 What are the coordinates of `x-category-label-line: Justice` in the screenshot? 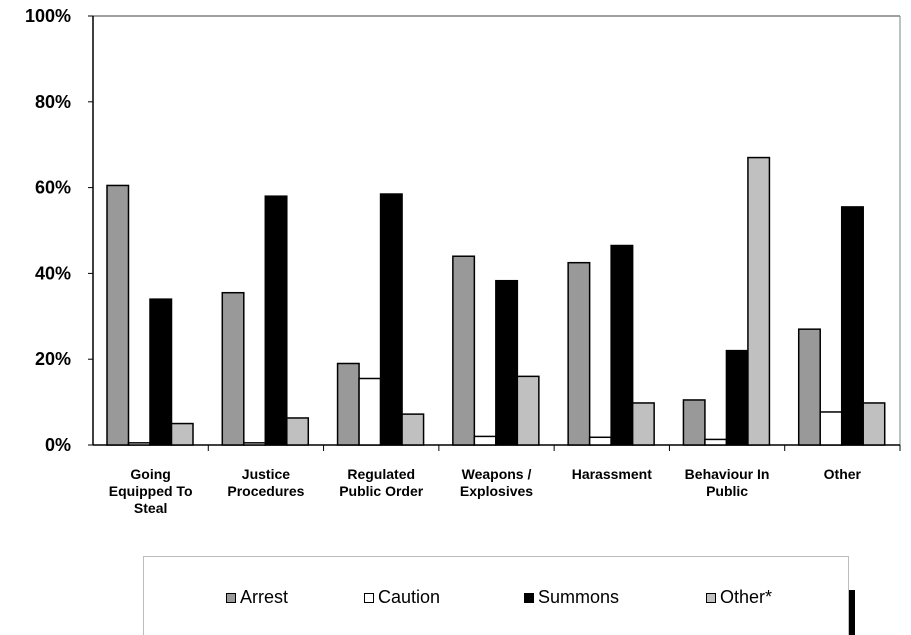 It's located at (266, 474).